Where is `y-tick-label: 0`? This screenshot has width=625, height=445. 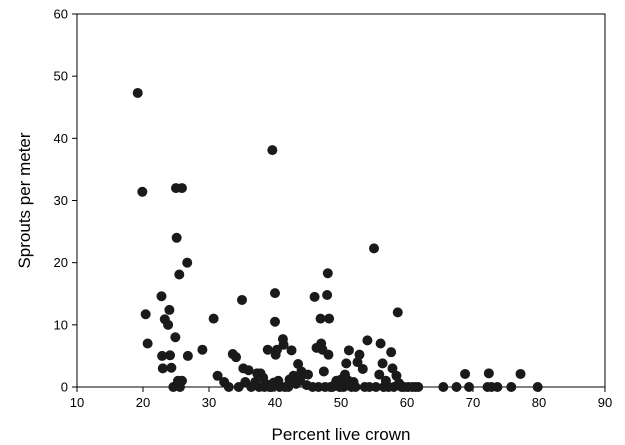
y-tick-label: 0 is located at coordinates (64, 387).